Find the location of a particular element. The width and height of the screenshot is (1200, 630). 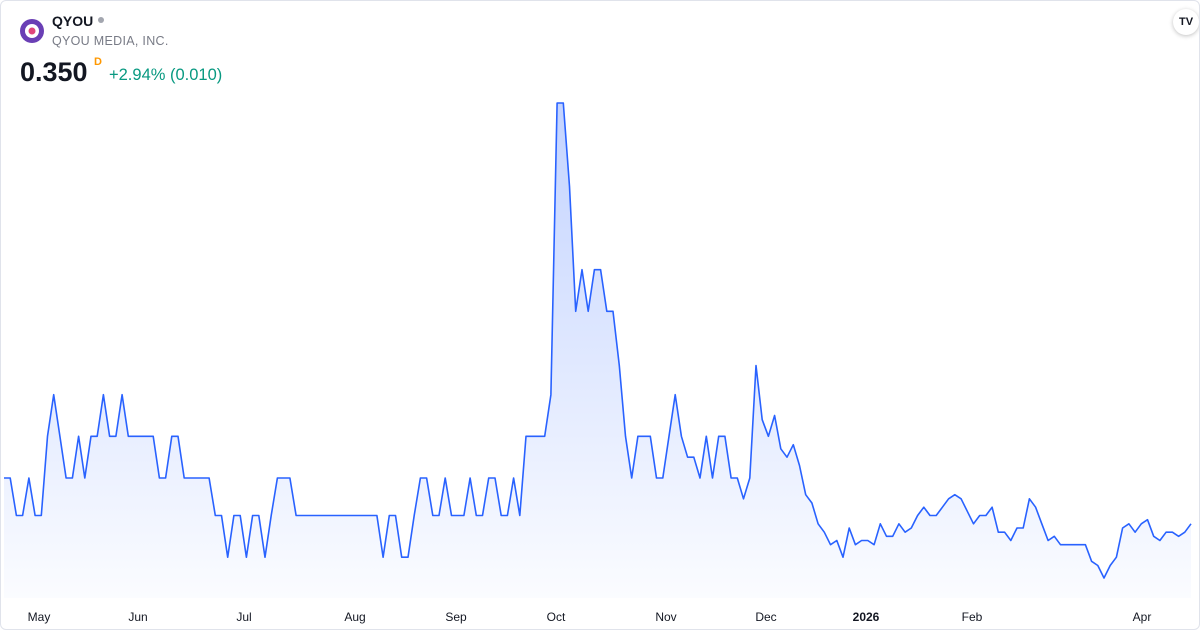

logo is located at coordinates (32, 31).